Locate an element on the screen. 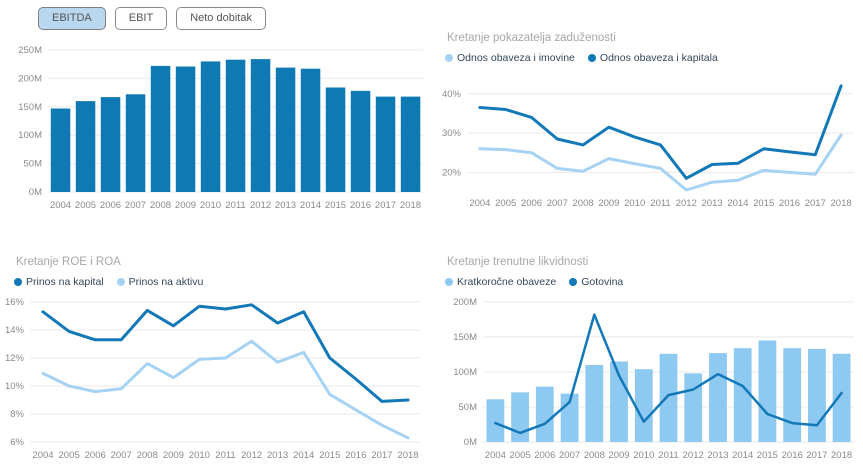  y-axis-tick-label: 14% is located at coordinates (15, 330).